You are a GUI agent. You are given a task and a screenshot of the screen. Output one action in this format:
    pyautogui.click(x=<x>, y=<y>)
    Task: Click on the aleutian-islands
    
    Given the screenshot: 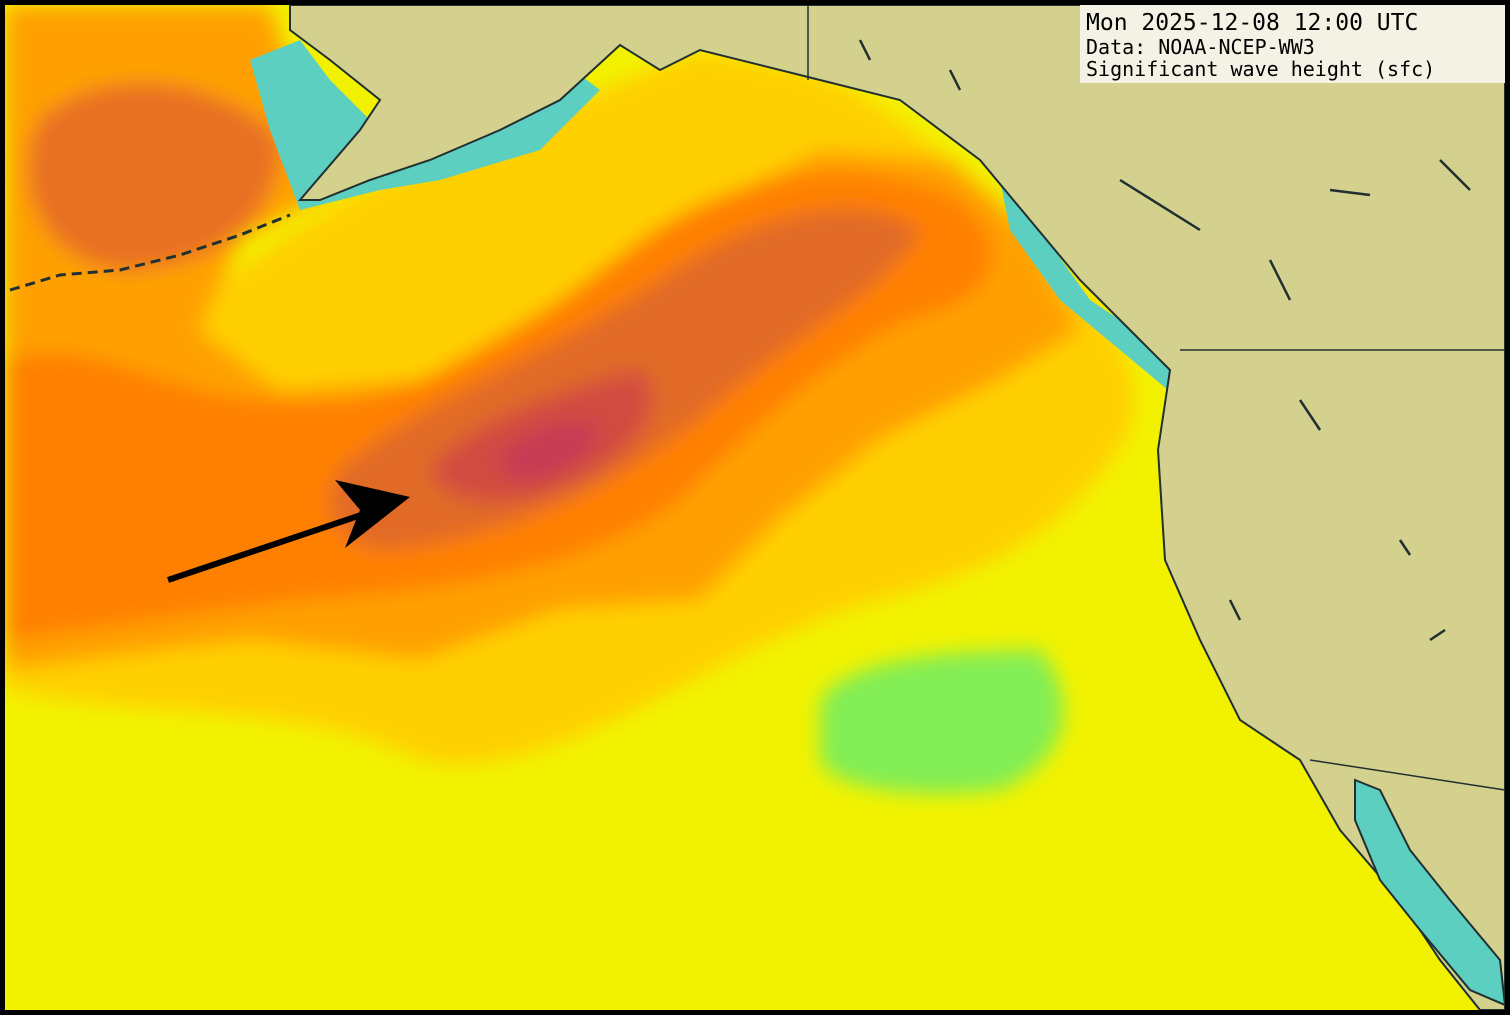 What is the action you would take?
    pyautogui.click(x=150, y=252)
    